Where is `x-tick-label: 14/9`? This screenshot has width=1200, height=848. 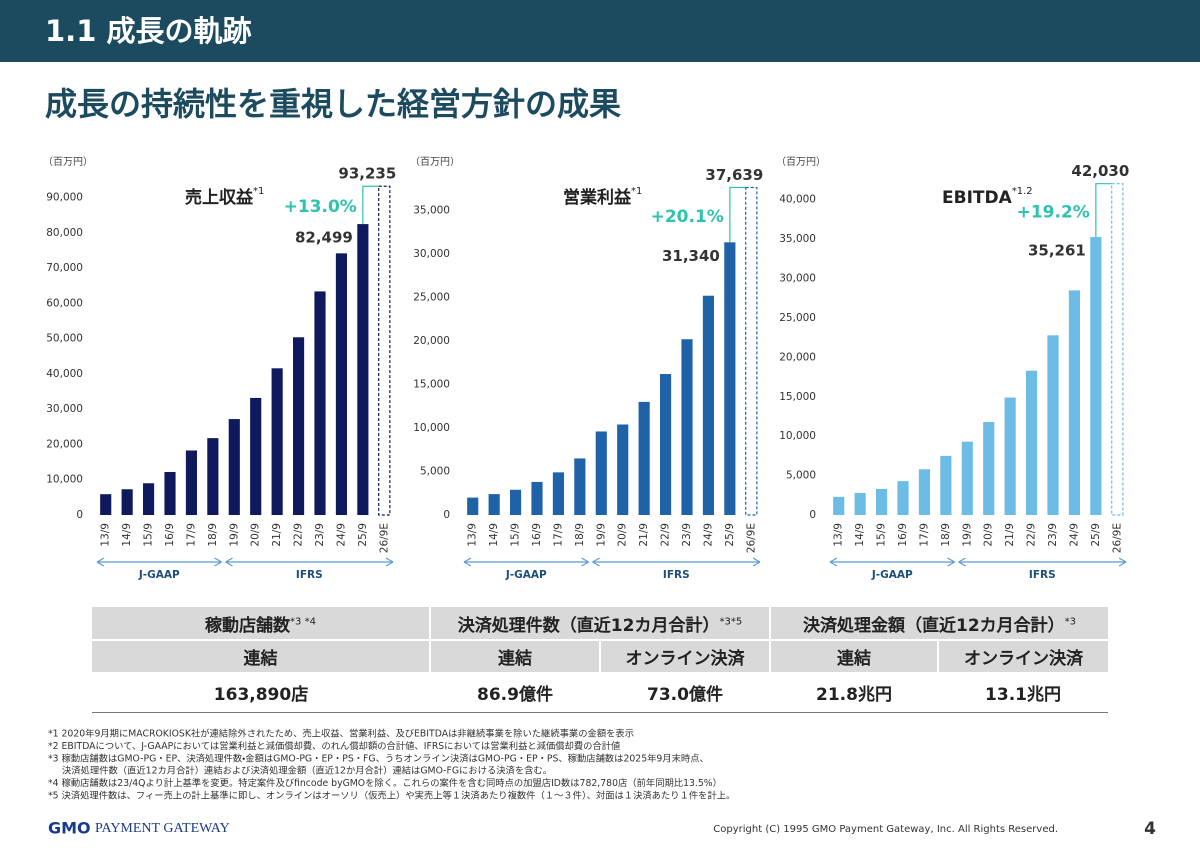 x-tick-label: 14/9 is located at coordinates (127, 535).